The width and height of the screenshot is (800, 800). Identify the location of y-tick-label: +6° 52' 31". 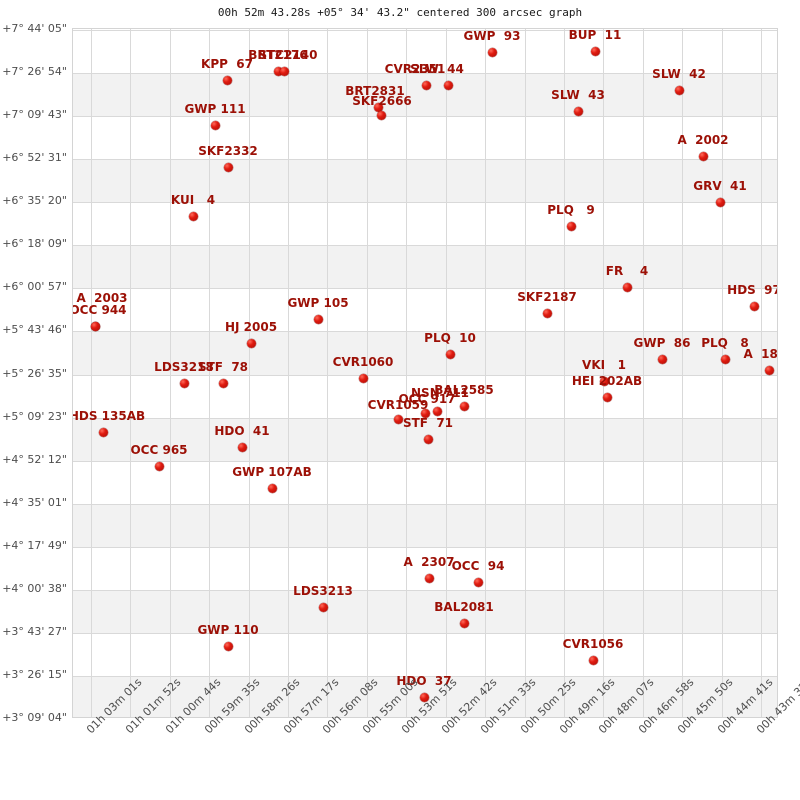
(34, 158).